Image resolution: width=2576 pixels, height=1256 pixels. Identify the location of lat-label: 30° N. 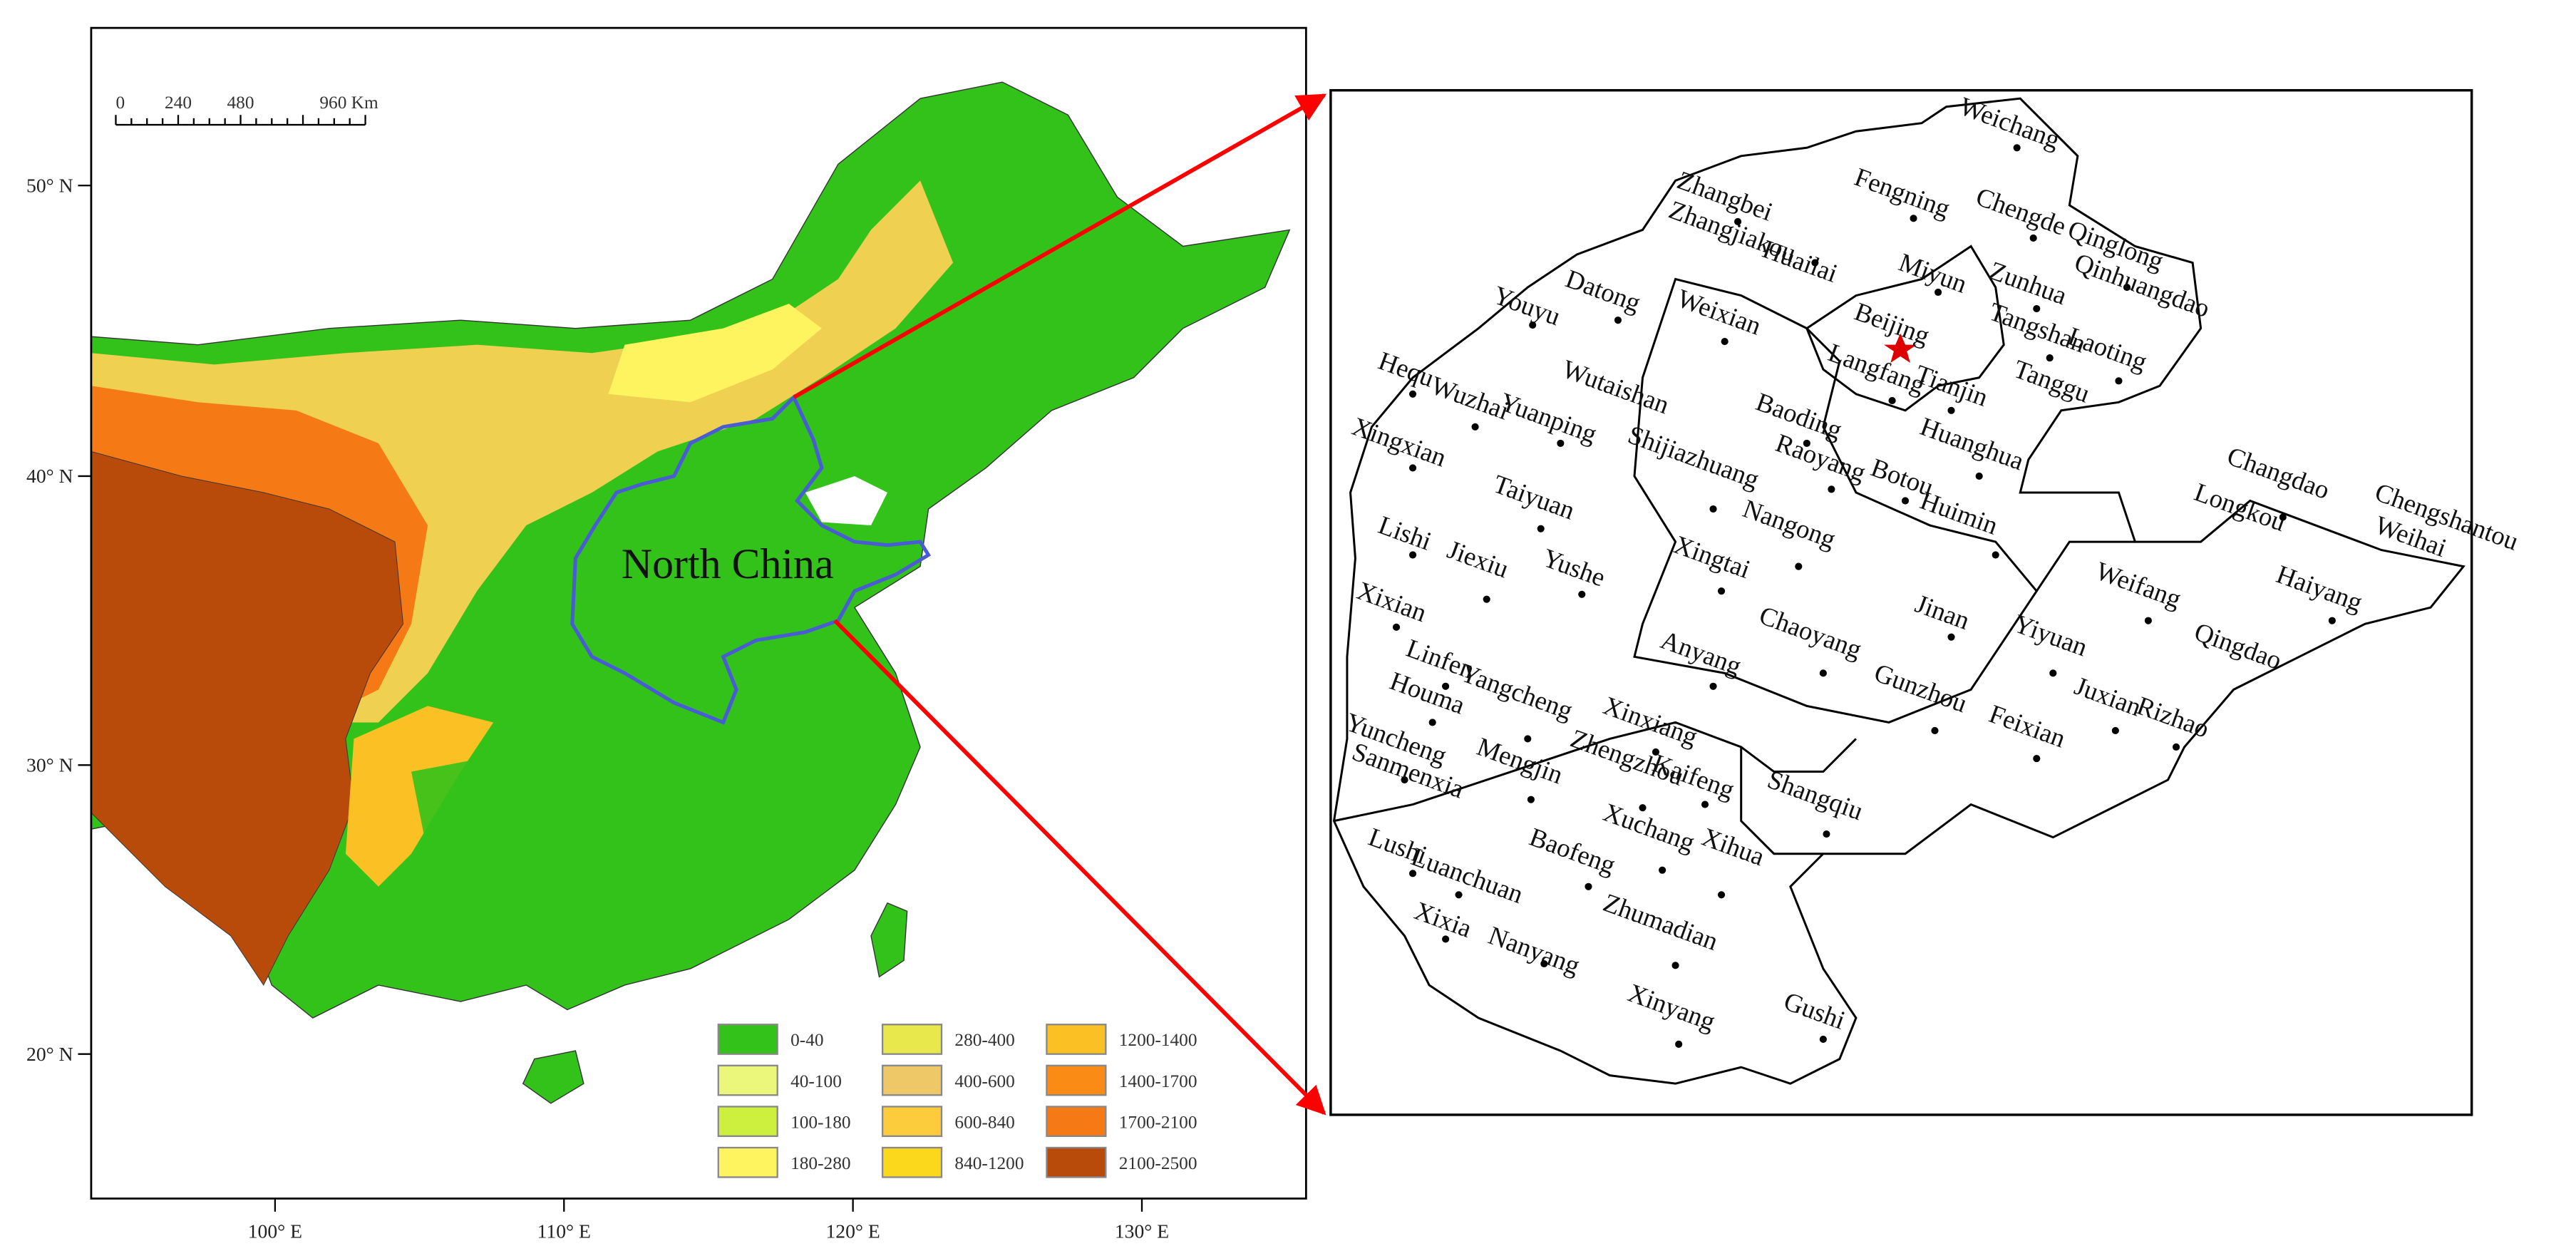
(49, 765).